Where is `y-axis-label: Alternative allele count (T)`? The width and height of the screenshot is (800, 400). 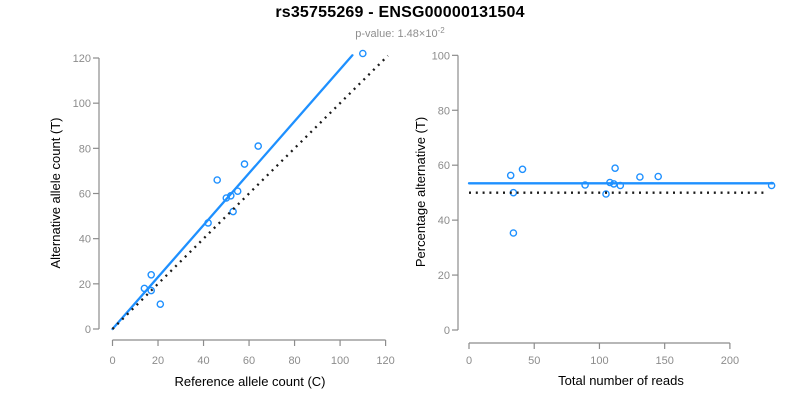 y-axis-label: Alternative allele count (T) is located at coordinates (55, 192).